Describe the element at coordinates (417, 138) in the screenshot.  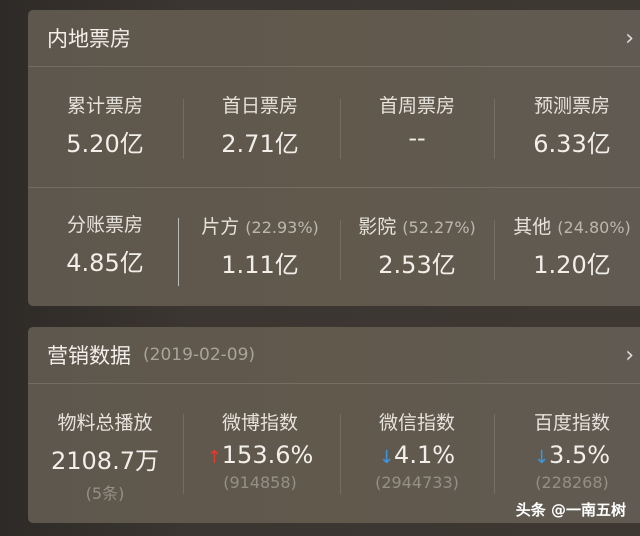
I see `stat-value: --` at that location.